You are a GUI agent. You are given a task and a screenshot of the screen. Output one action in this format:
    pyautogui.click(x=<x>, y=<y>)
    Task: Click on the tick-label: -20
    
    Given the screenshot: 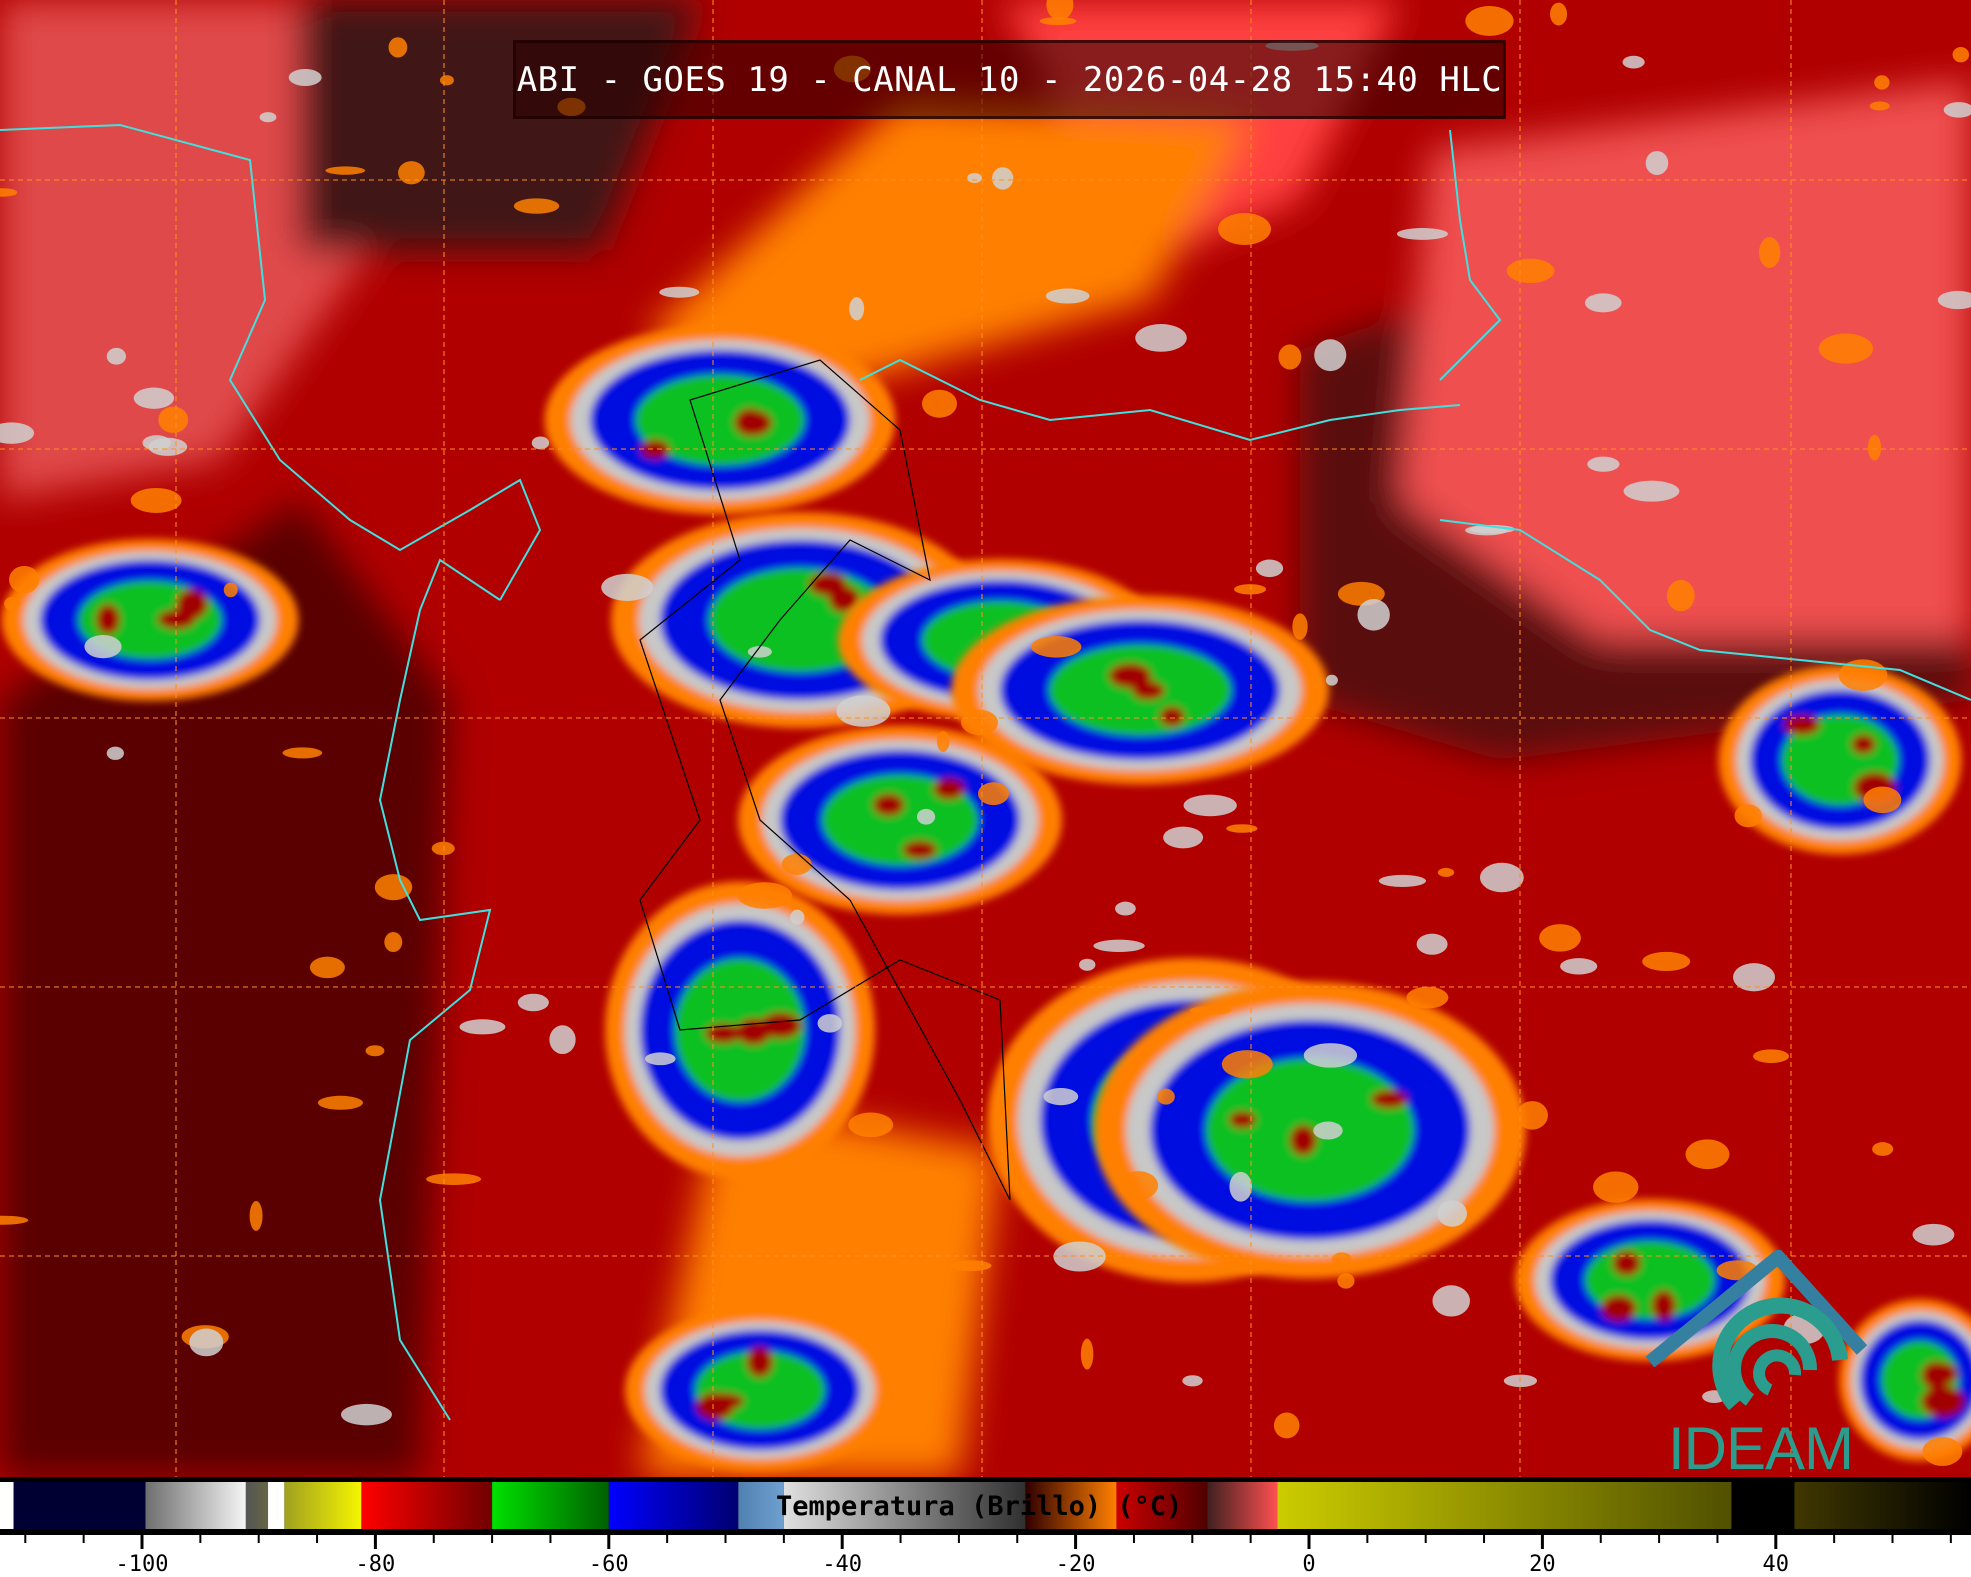 What is the action you would take?
    pyautogui.click(x=1076, y=1564)
    